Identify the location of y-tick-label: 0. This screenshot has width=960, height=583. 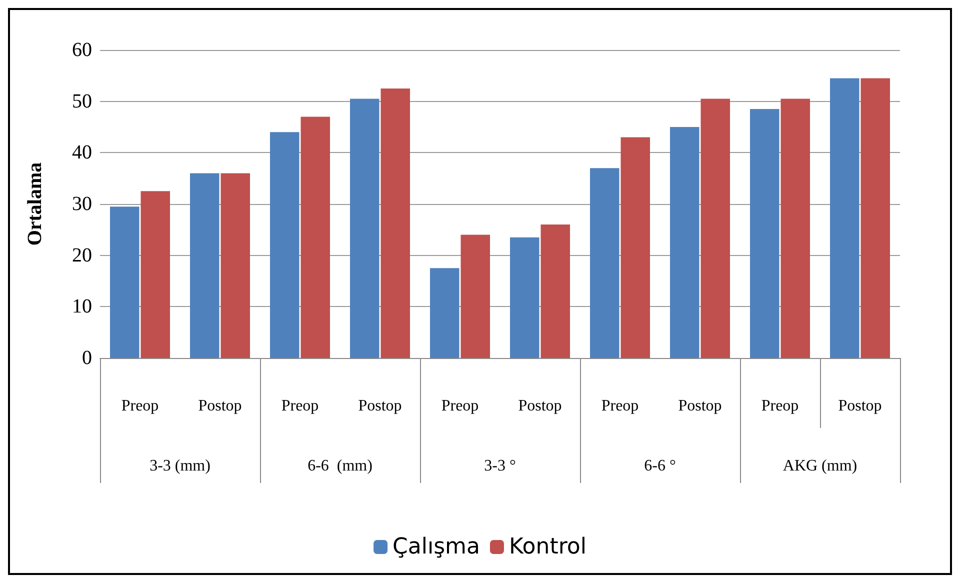
(87, 358).